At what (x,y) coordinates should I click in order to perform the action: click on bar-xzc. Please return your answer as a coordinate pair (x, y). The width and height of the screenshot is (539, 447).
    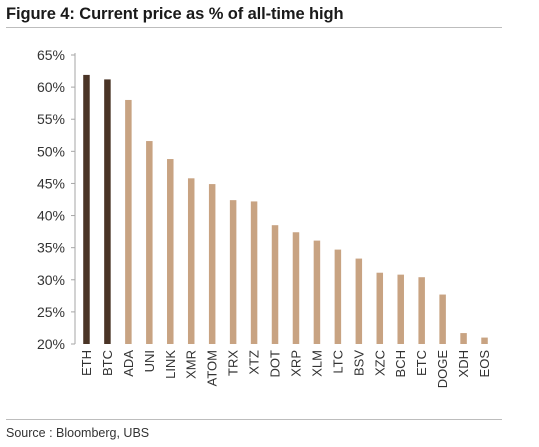
    Looking at the image, I should click on (380, 308).